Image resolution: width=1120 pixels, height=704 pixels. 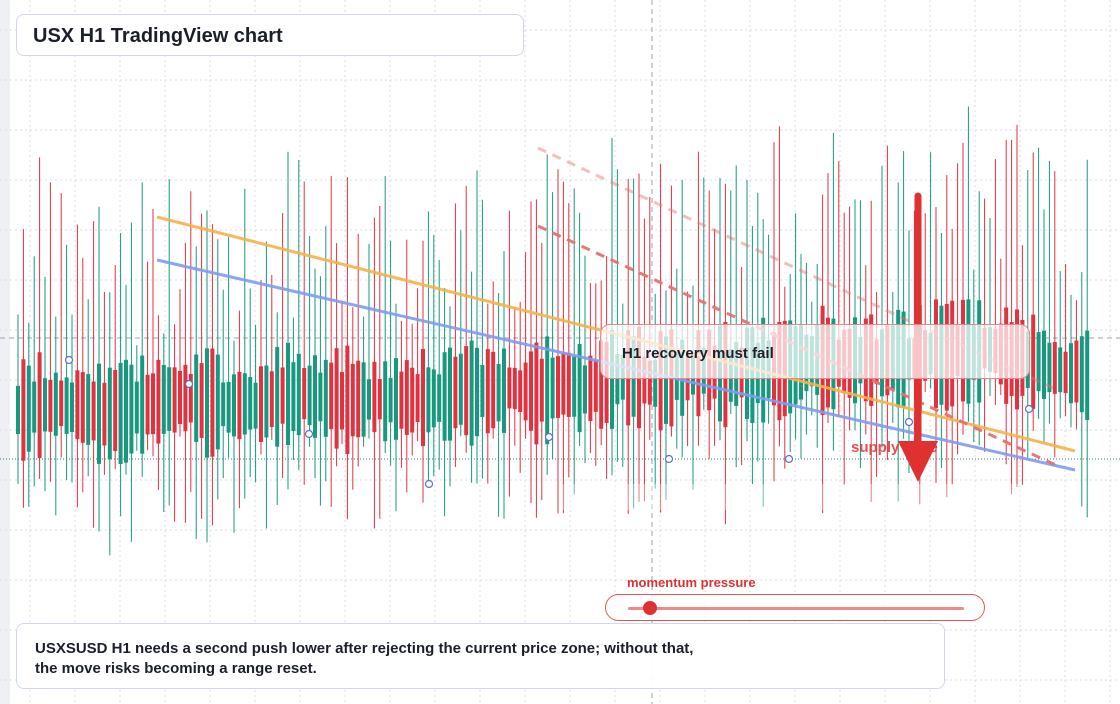 I want to click on momentum-slider, so click(x=795, y=607).